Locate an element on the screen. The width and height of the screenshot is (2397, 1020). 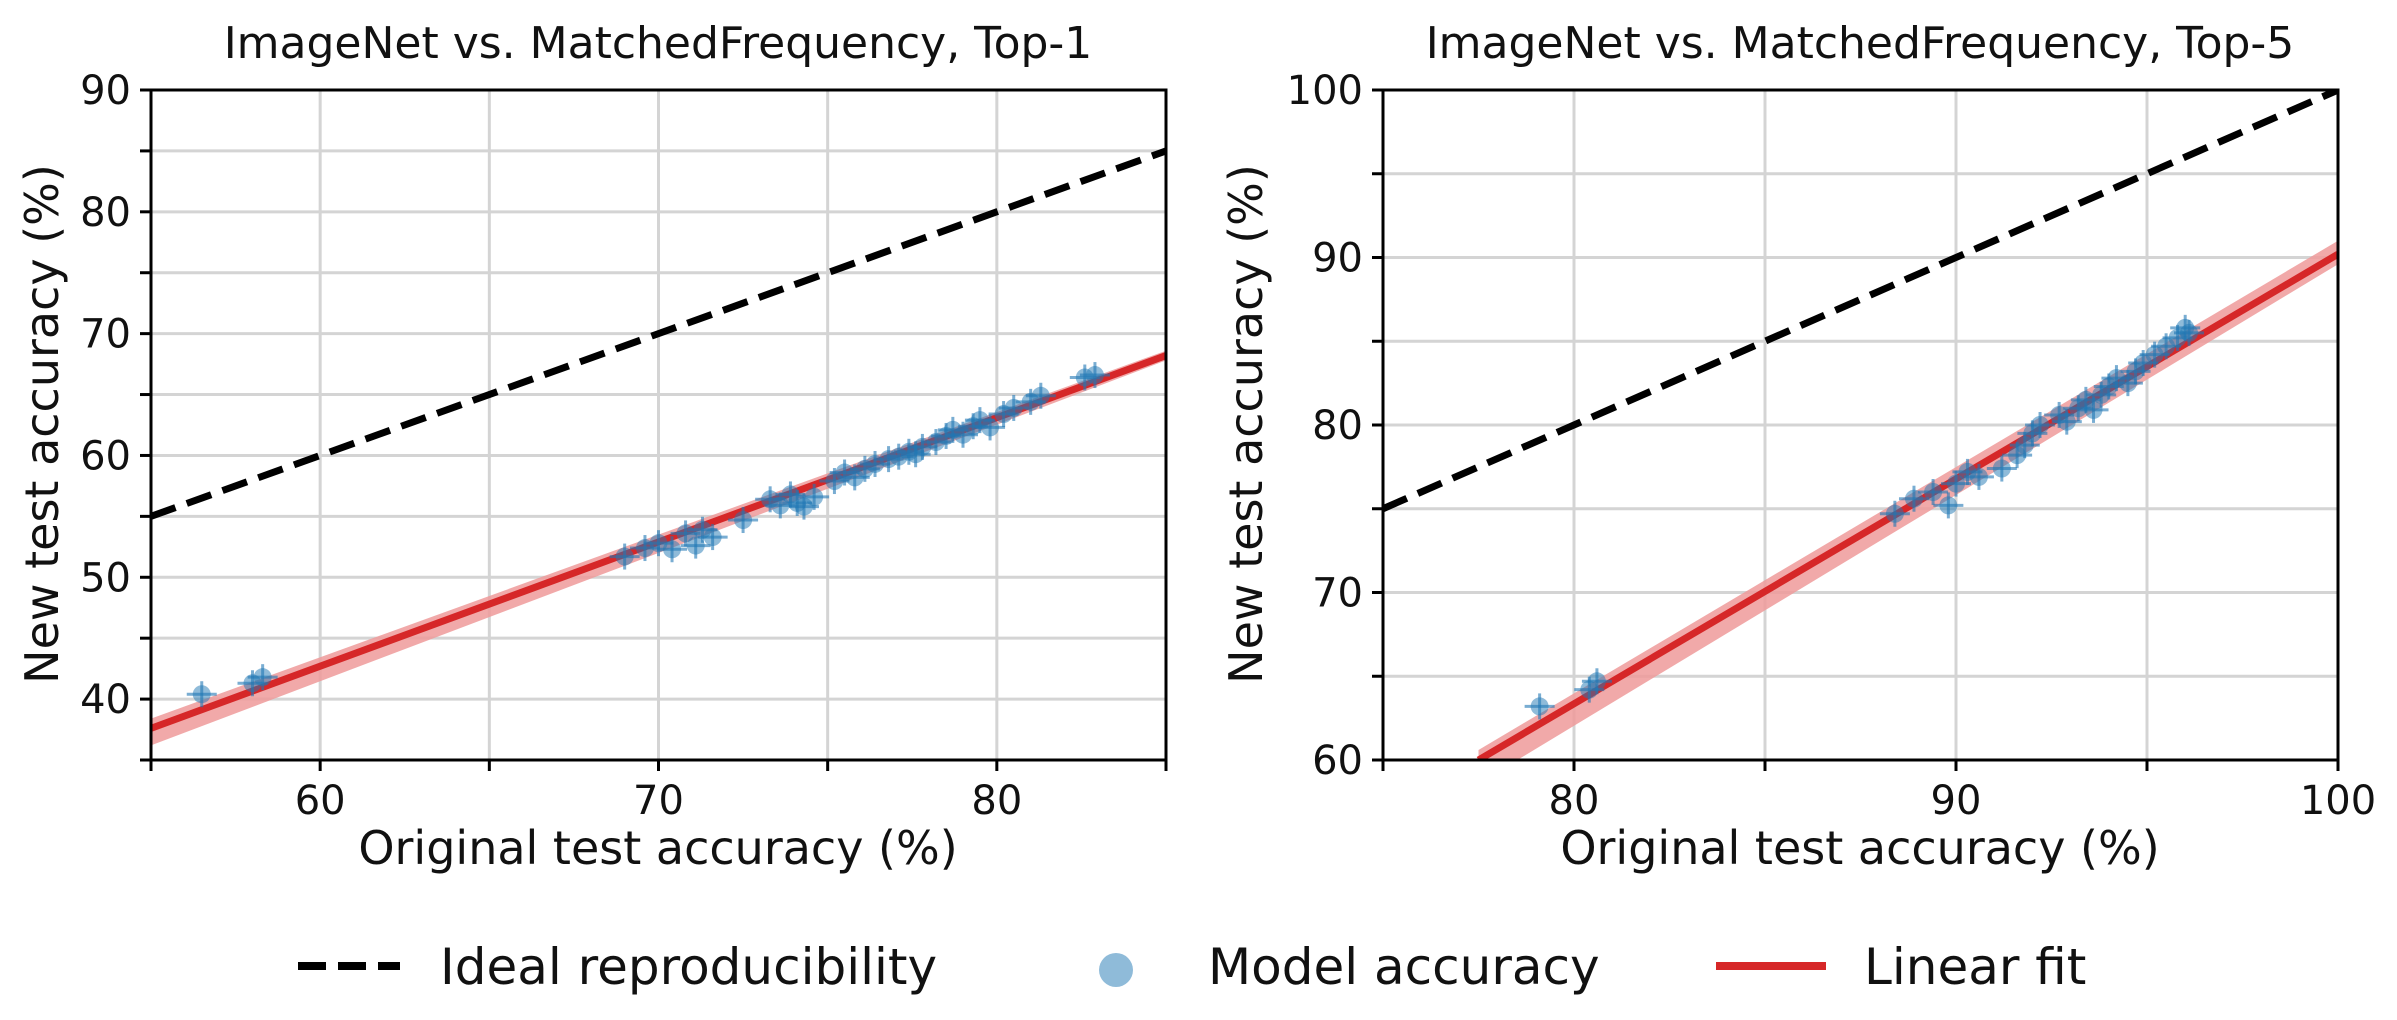
legend-item-ideal: Ideal reproducibility is located at coordinates (617, 967).